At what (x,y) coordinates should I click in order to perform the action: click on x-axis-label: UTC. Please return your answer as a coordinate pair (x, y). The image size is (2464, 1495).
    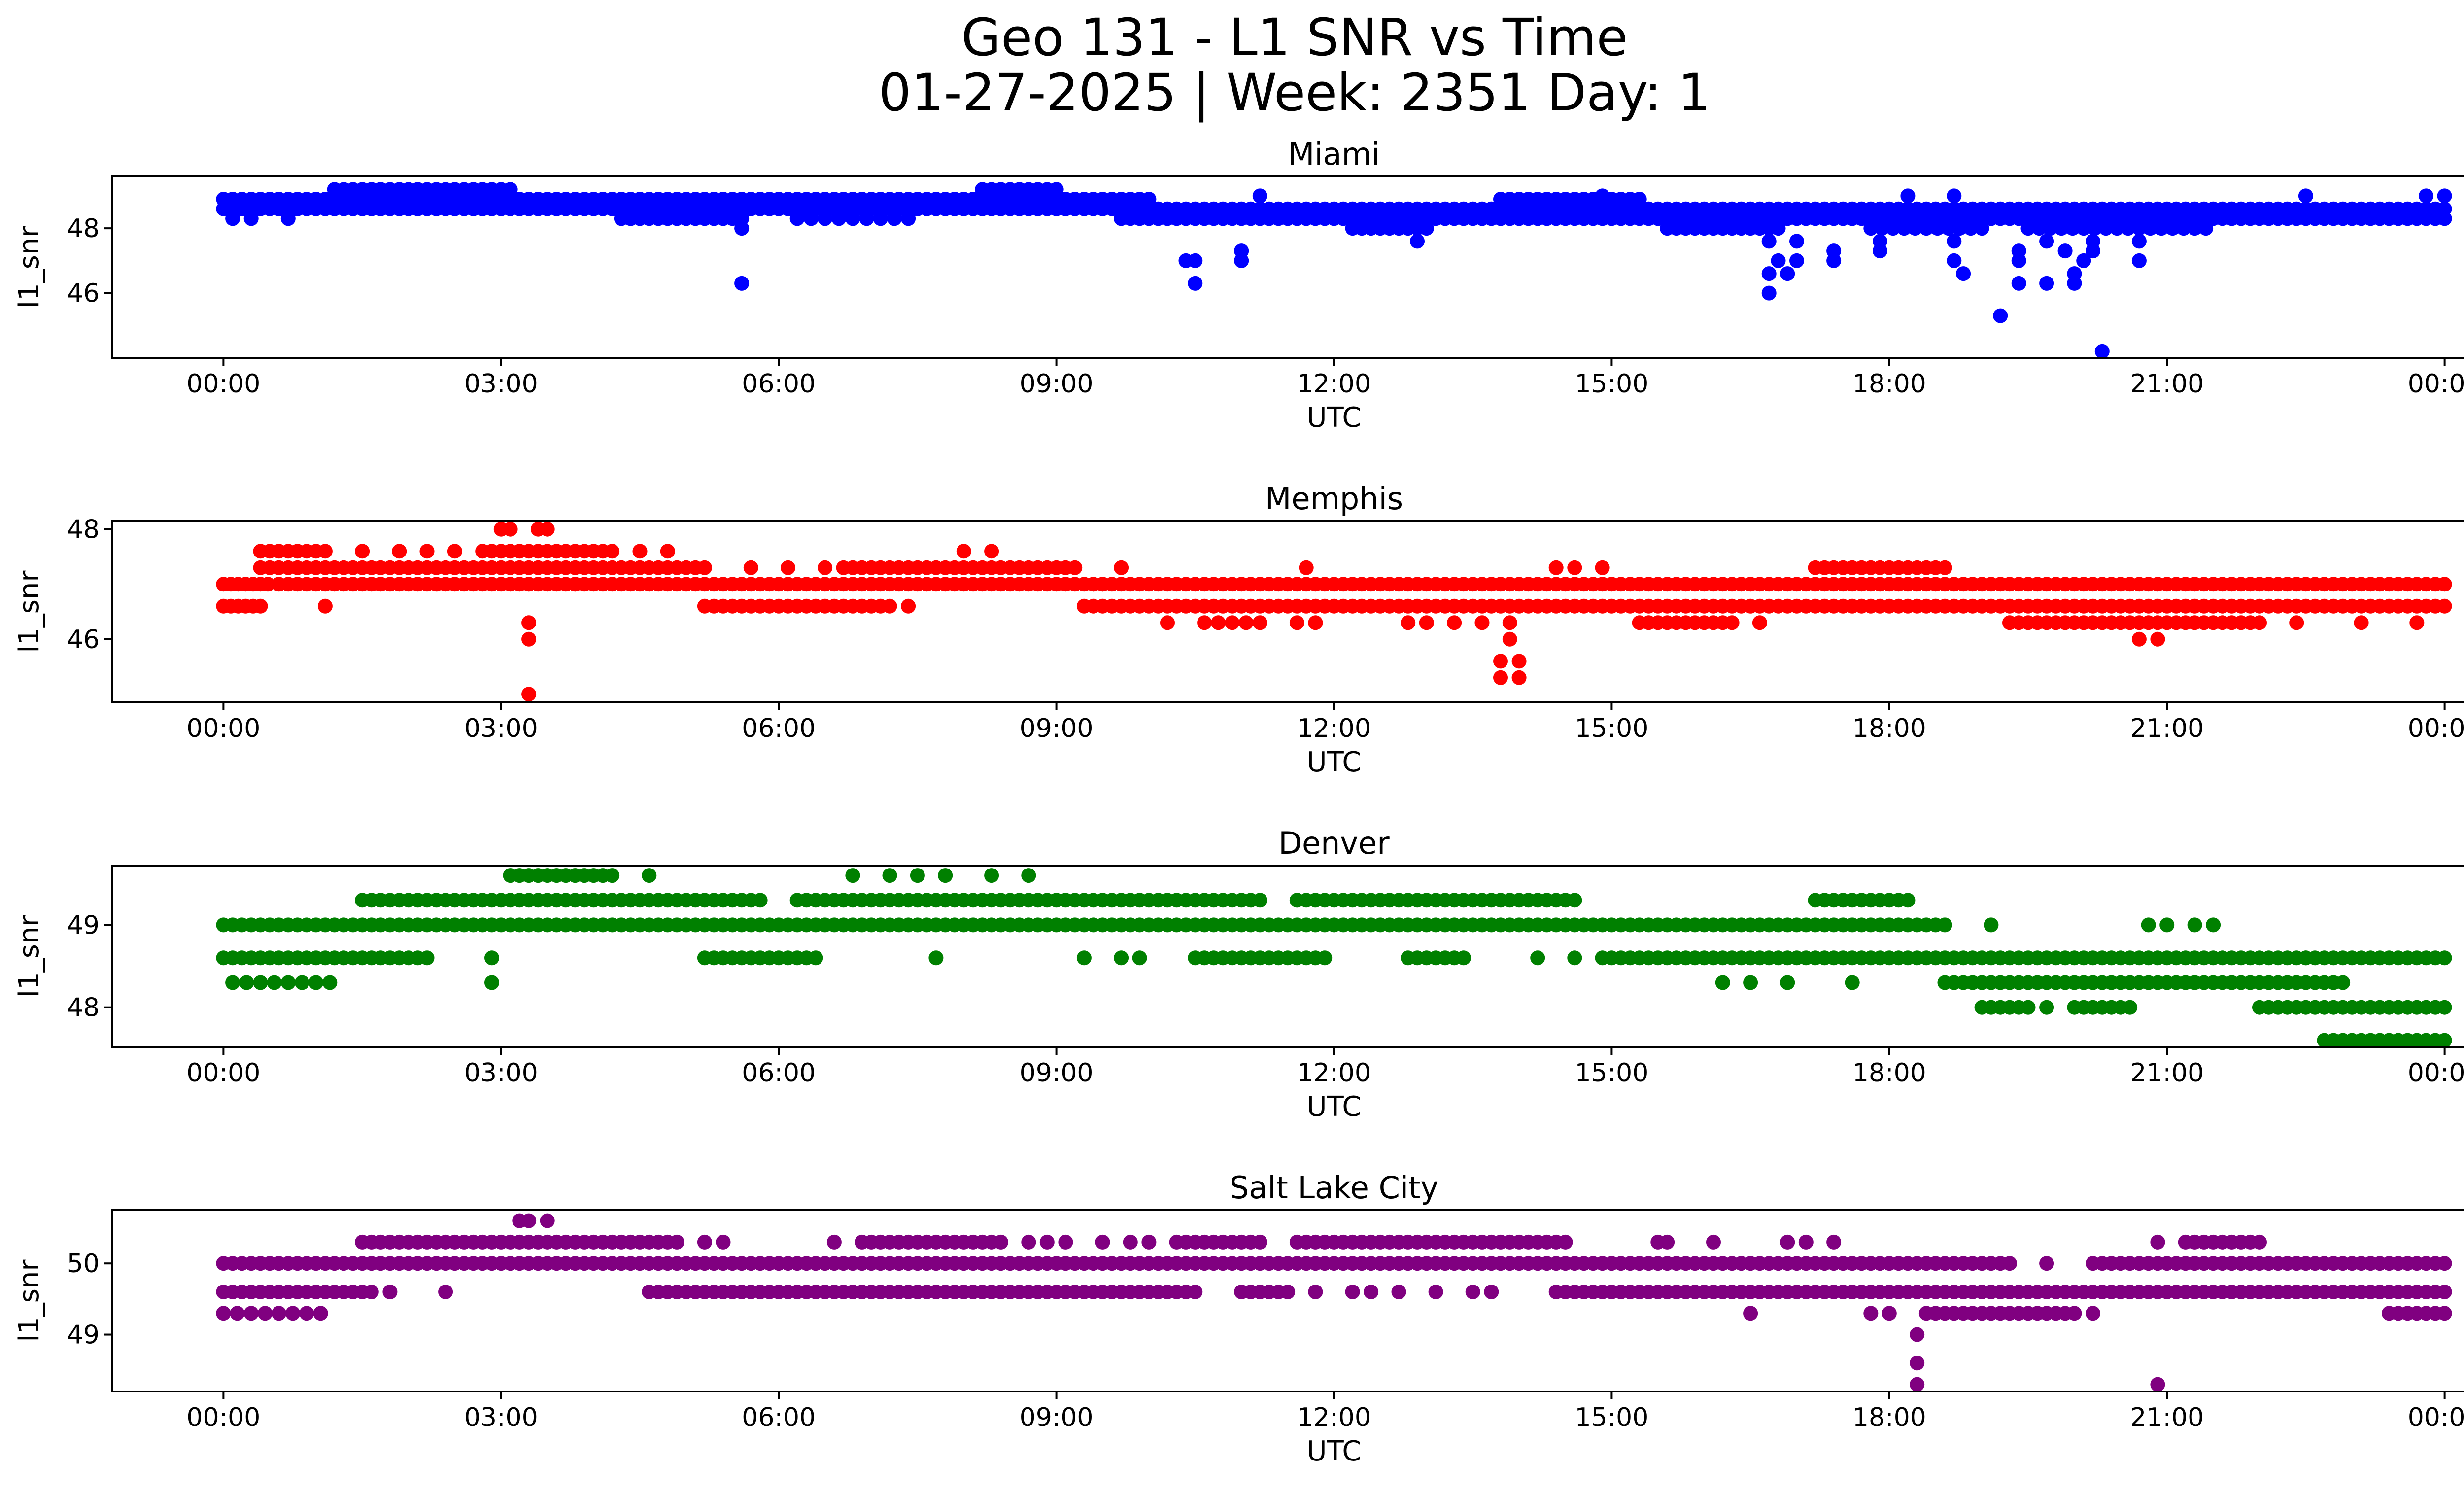
    Looking at the image, I should click on (1333, 1451).